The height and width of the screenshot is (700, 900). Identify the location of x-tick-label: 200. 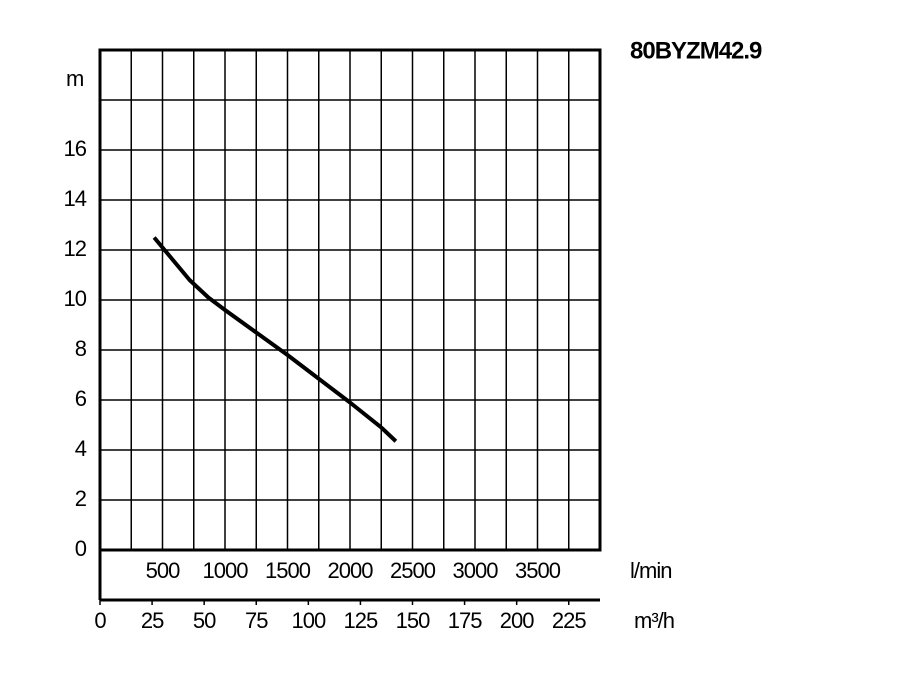
(517, 620).